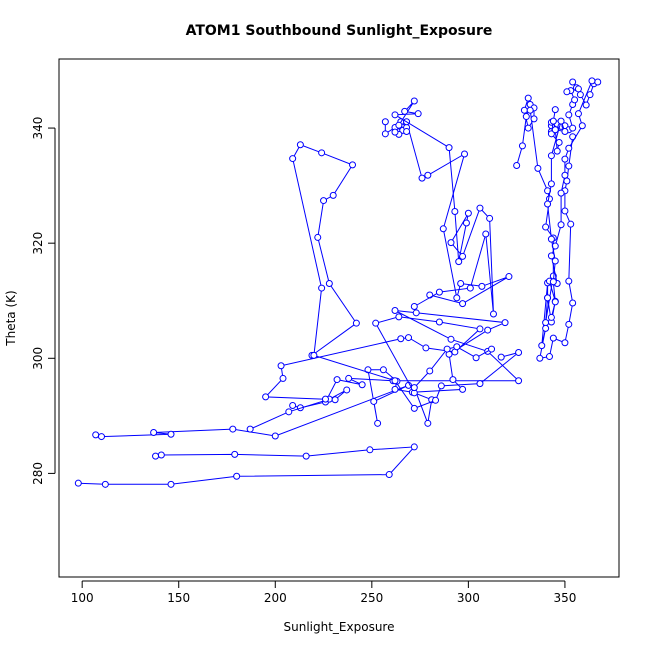 The height and width of the screenshot is (650, 650). What do you see at coordinates (38, 128) in the screenshot?
I see `y-tick-label: 340` at bounding box center [38, 128].